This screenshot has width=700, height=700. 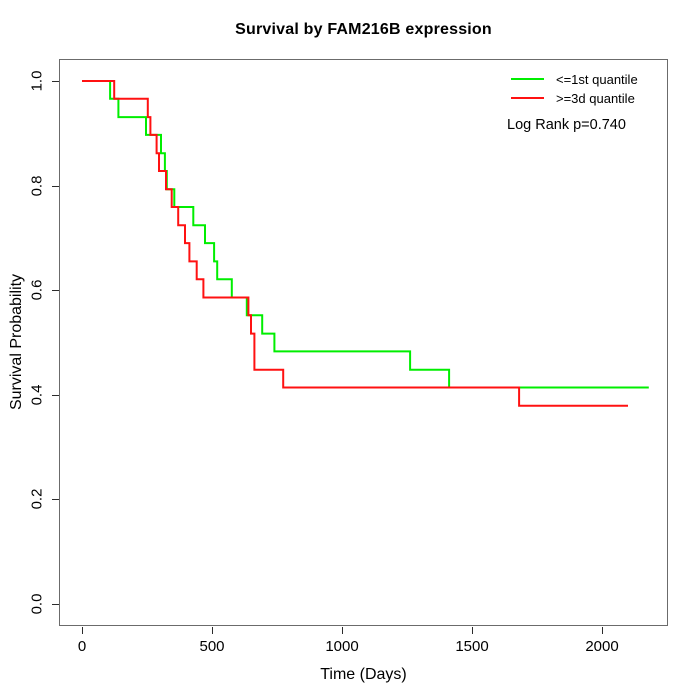 What do you see at coordinates (363, 674) in the screenshot?
I see `x-axis-title: Time (Days)` at bounding box center [363, 674].